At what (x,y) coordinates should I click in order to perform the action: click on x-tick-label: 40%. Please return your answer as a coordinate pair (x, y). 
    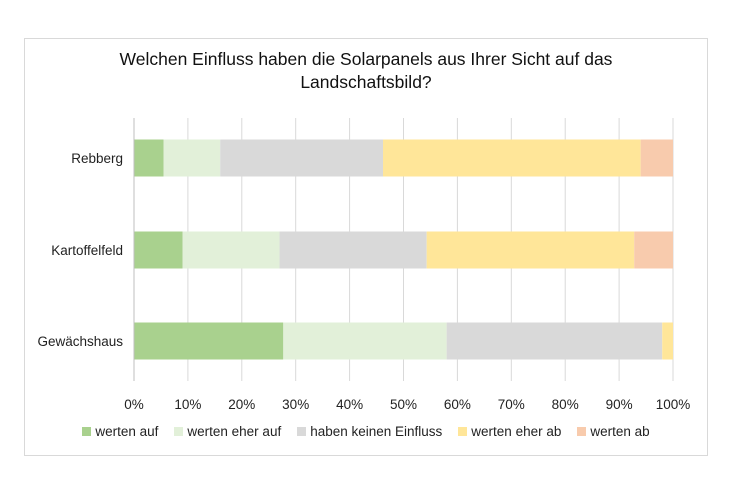
    Looking at the image, I should click on (349, 404).